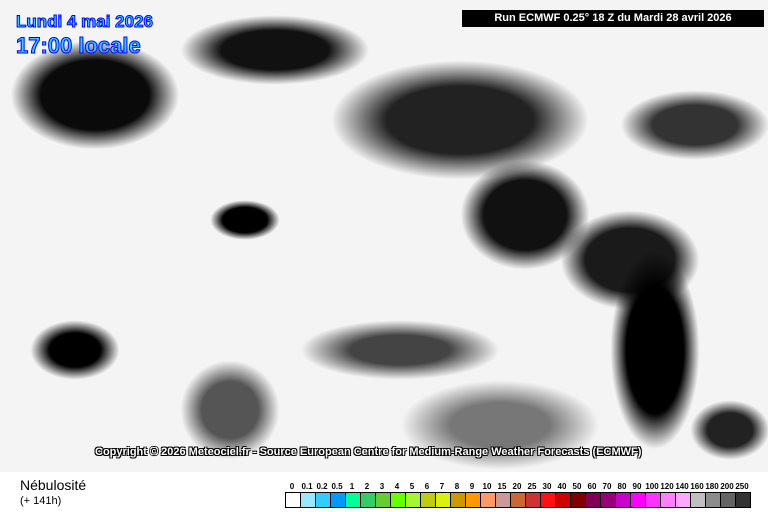 Image resolution: width=768 pixels, height=512 pixels. Describe the element at coordinates (322, 486) in the screenshot. I see `legend-label: 0.2` at that location.